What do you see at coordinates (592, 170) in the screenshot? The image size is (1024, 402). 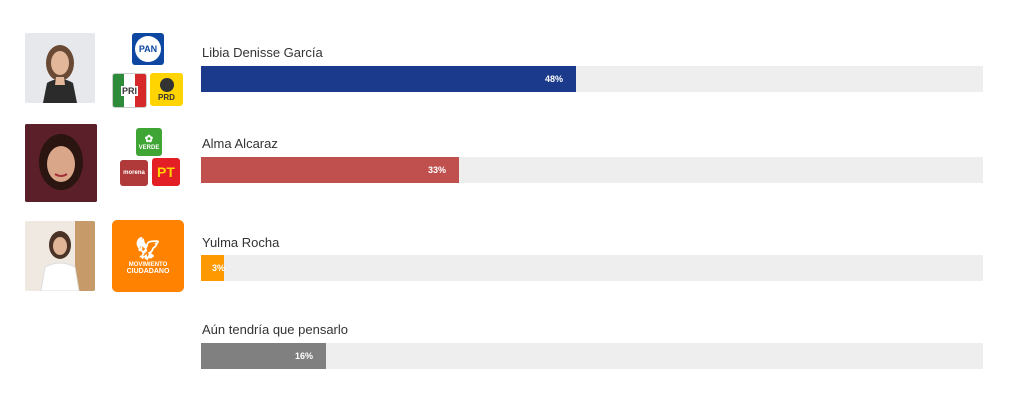 I see `bar-track-2: 33%` at bounding box center [592, 170].